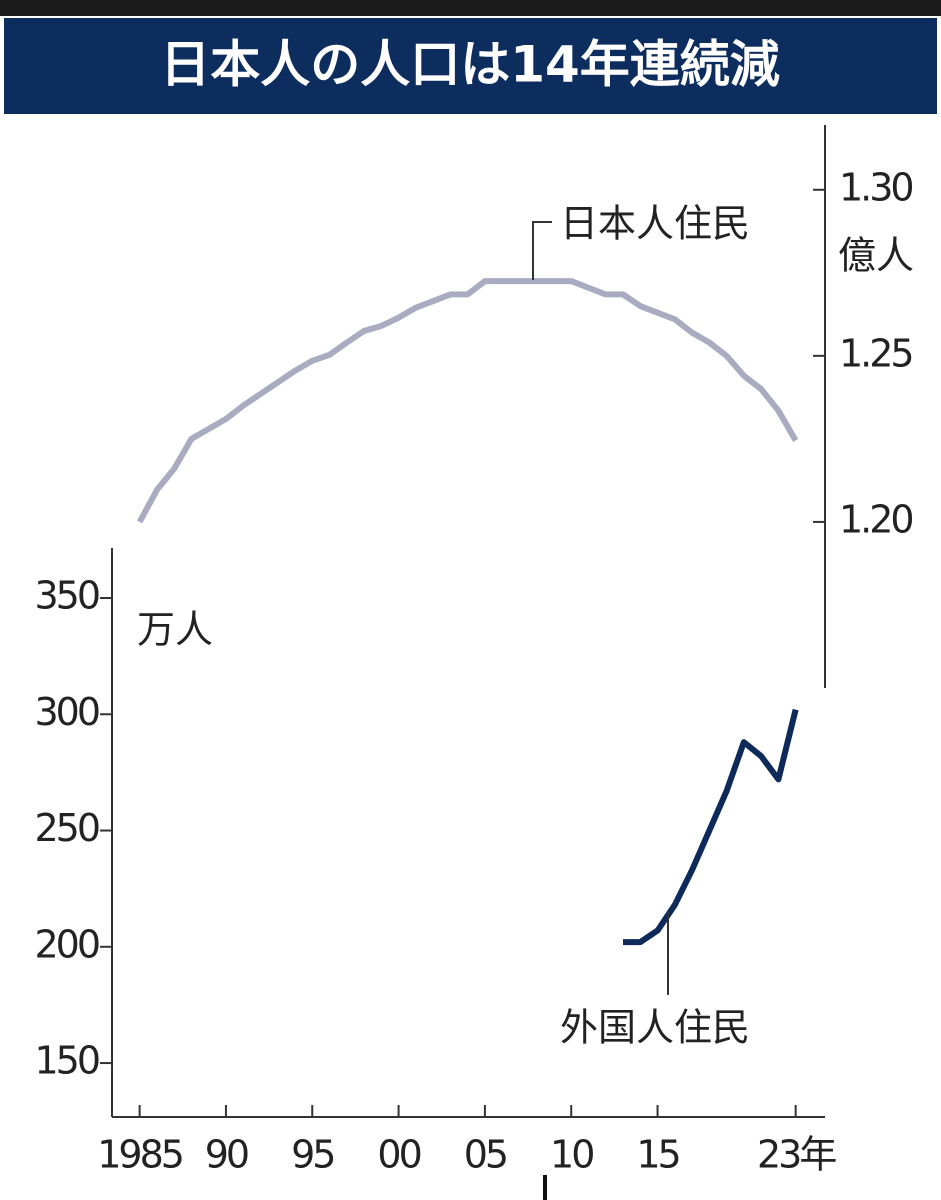 Image resolution: width=941 pixels, height=1200 pixels. What do you see at coordinates (796, 1155) in the screenshot?
I see `x-tick-label: 23年` at bounding box center [796, 1155].